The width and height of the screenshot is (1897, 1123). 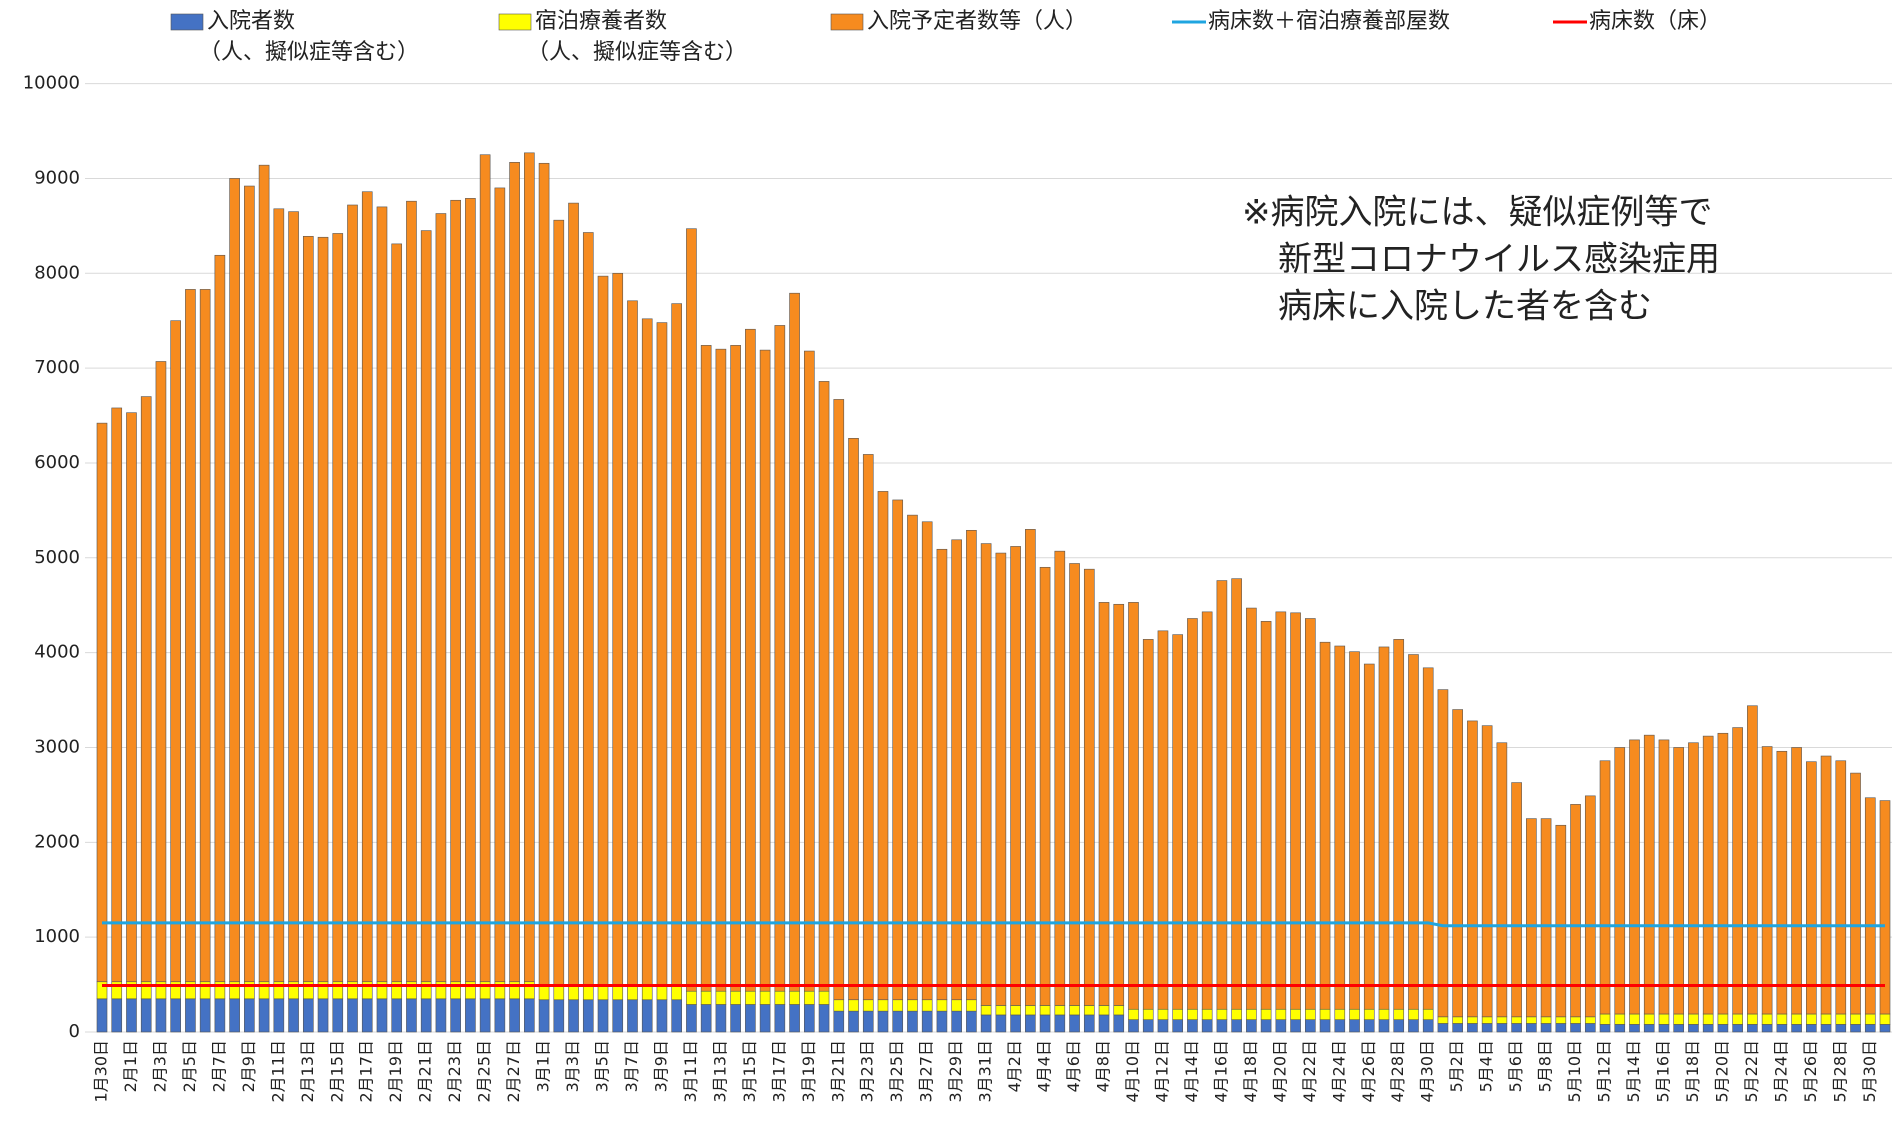 I want to click on x-tick-label: 5月30日, so click(x=1869, y=1071).